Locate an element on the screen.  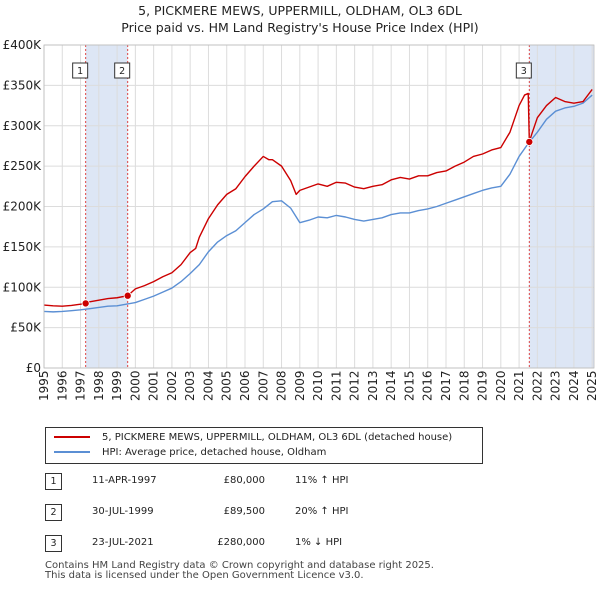
y-tick-label: £0 is located at coordinates (33, 368).